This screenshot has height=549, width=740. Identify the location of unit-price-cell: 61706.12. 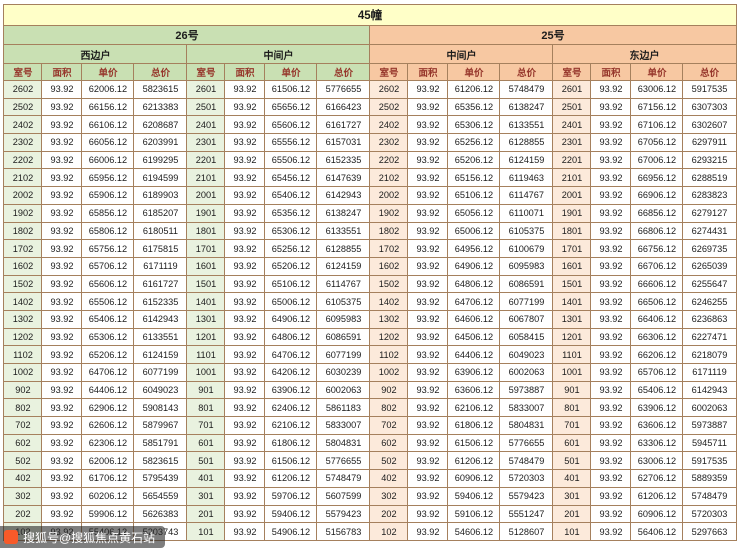
(108, 478).